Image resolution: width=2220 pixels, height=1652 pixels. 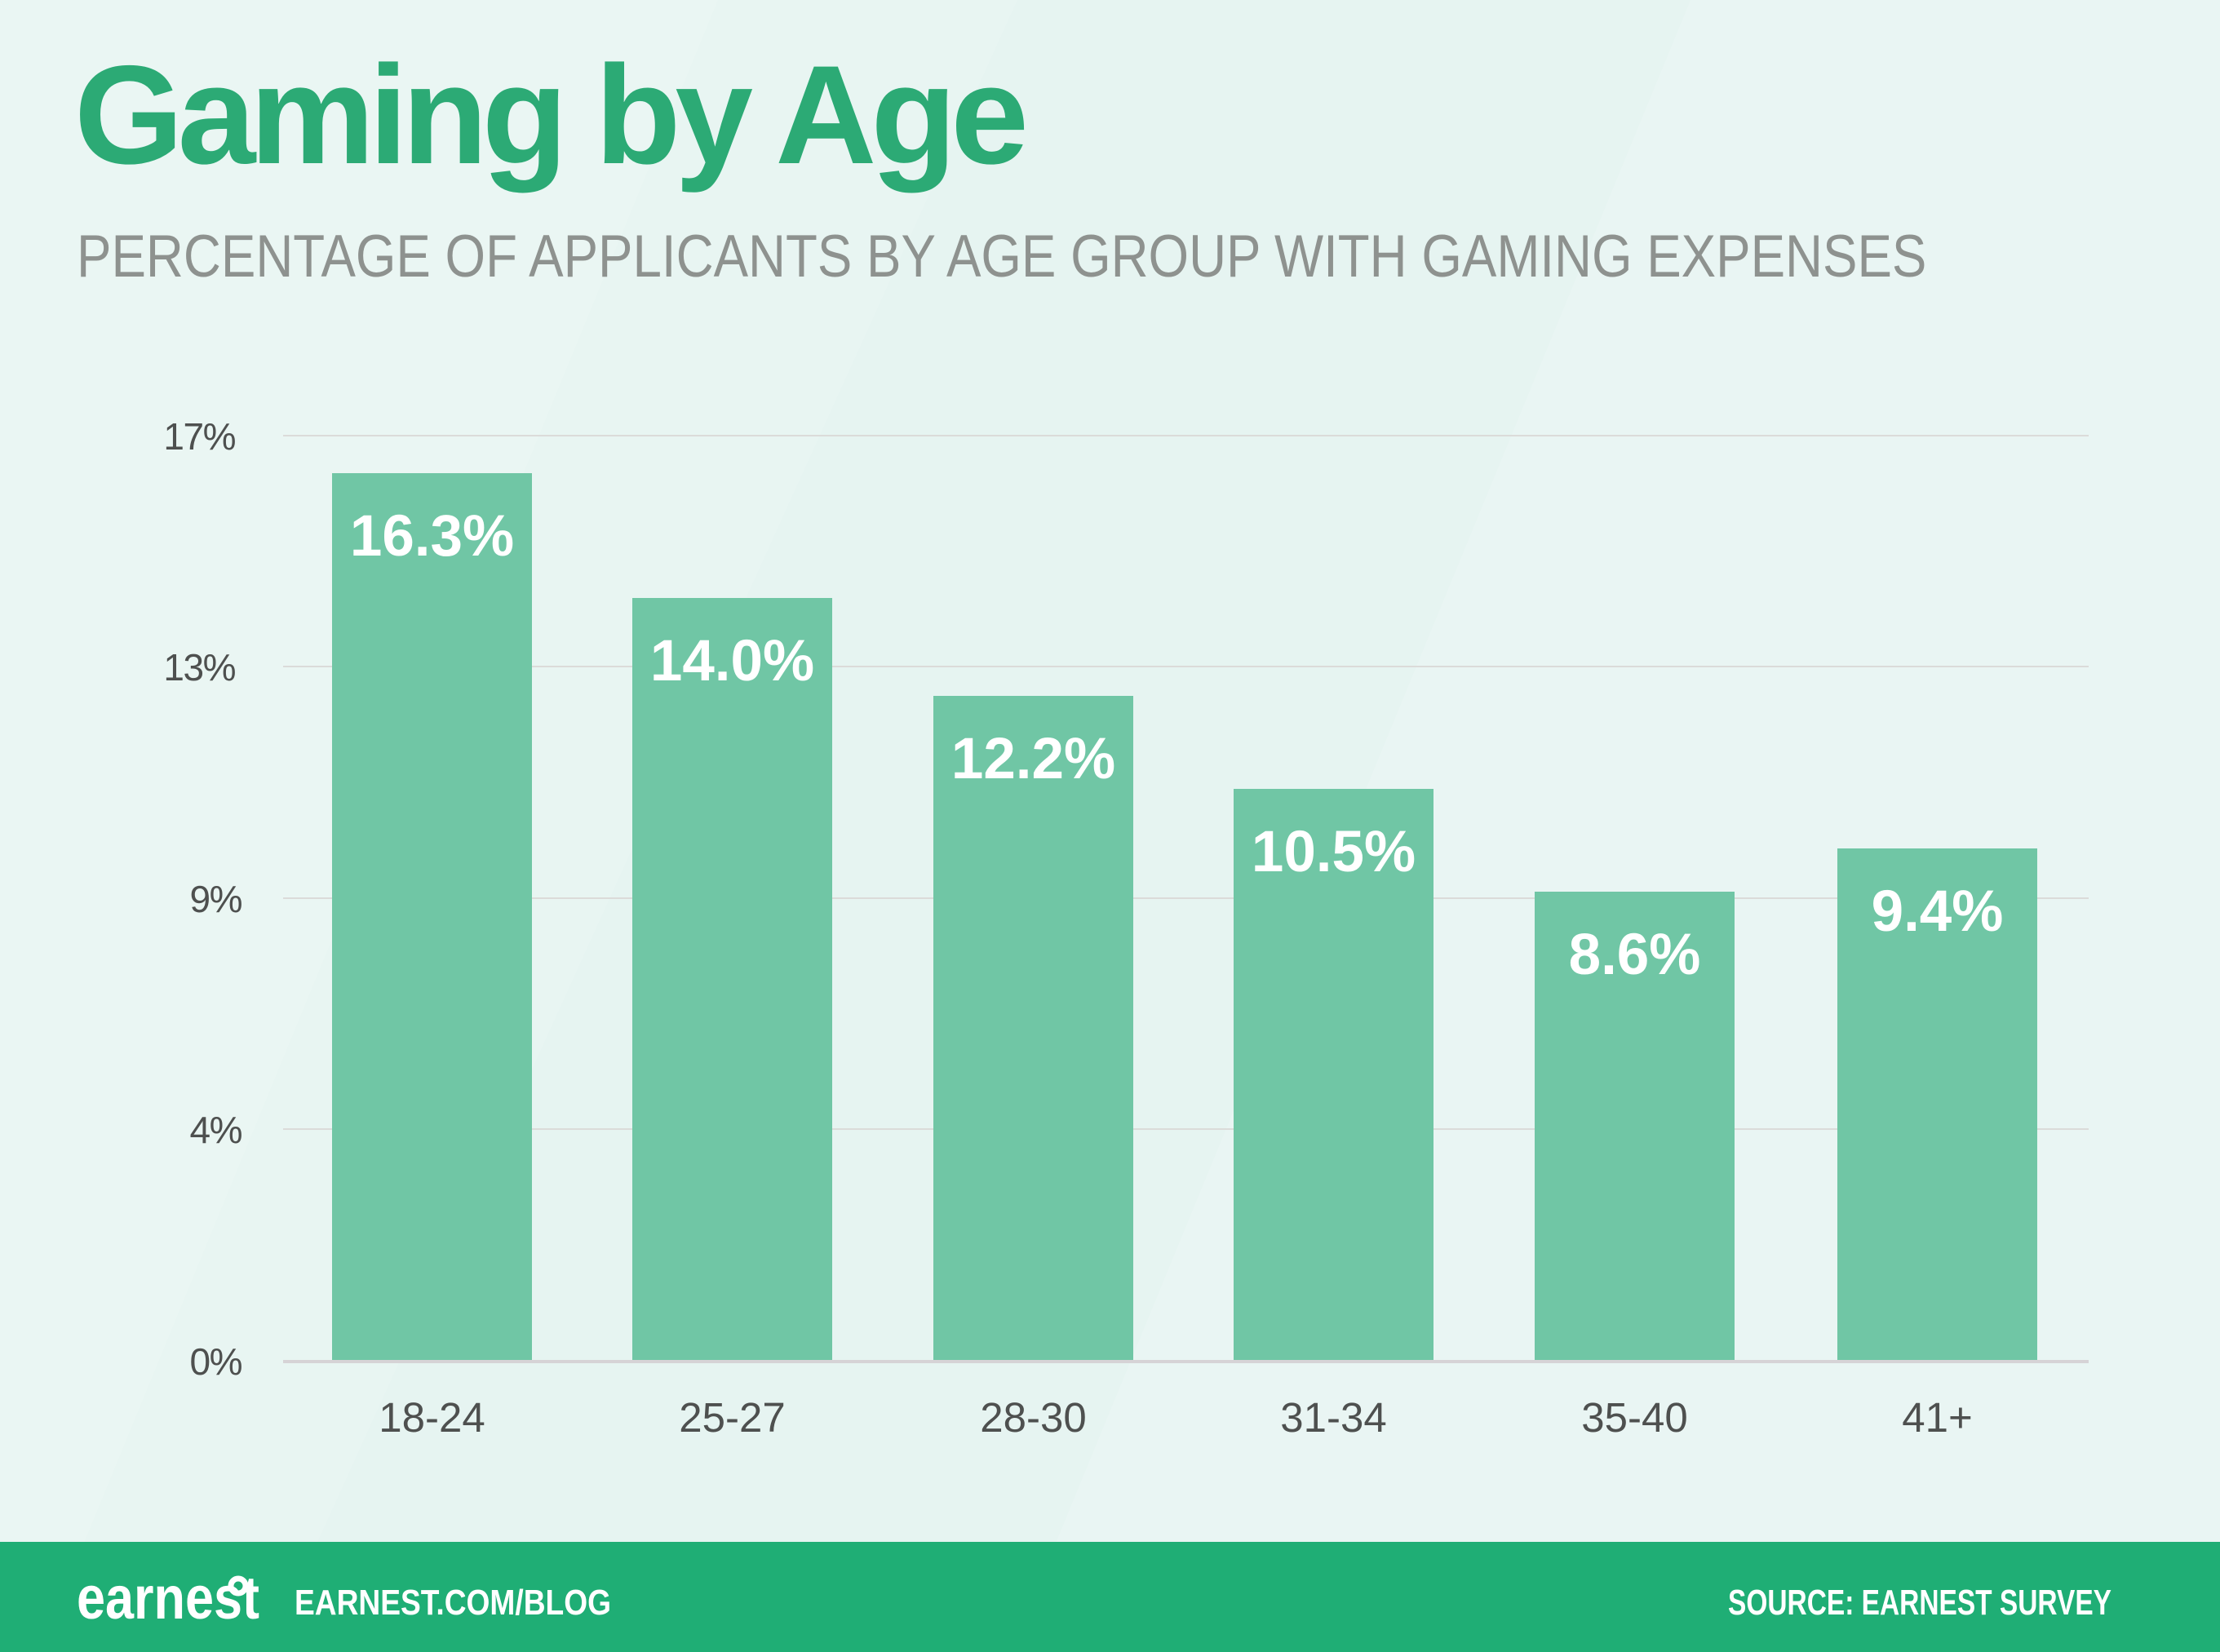 What do you see at coordinates (453, 1603) in the screenshot?
I see `svg-text: EARNEST.COM/BLOG` at bounding box center [453, 1603].